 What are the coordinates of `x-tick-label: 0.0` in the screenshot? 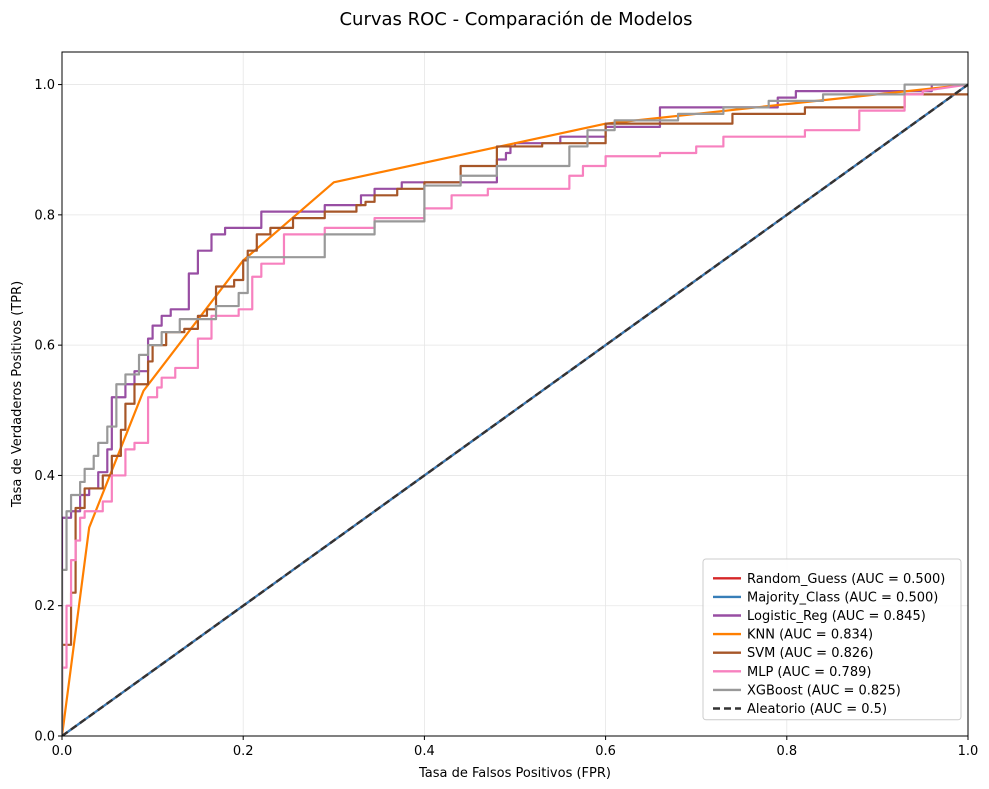 It's located at (62, 751).